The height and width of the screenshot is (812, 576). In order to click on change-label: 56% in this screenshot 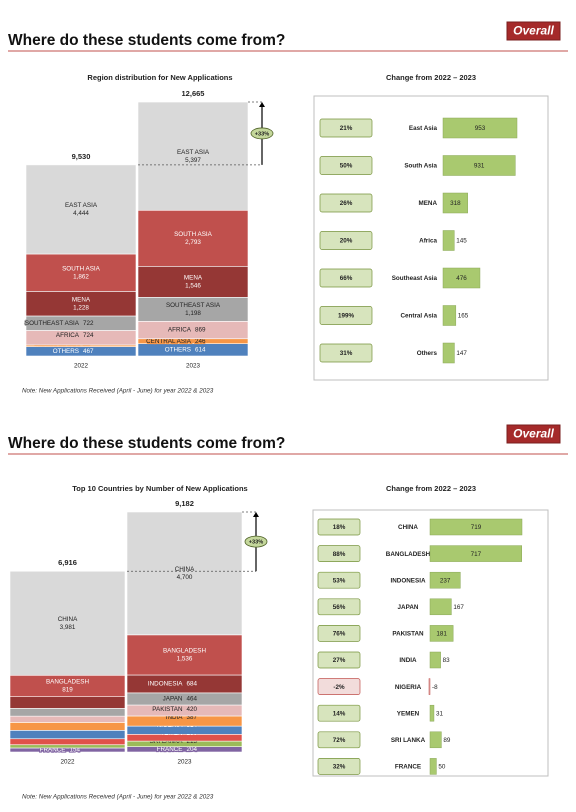, I will do `click(339, 607)`.